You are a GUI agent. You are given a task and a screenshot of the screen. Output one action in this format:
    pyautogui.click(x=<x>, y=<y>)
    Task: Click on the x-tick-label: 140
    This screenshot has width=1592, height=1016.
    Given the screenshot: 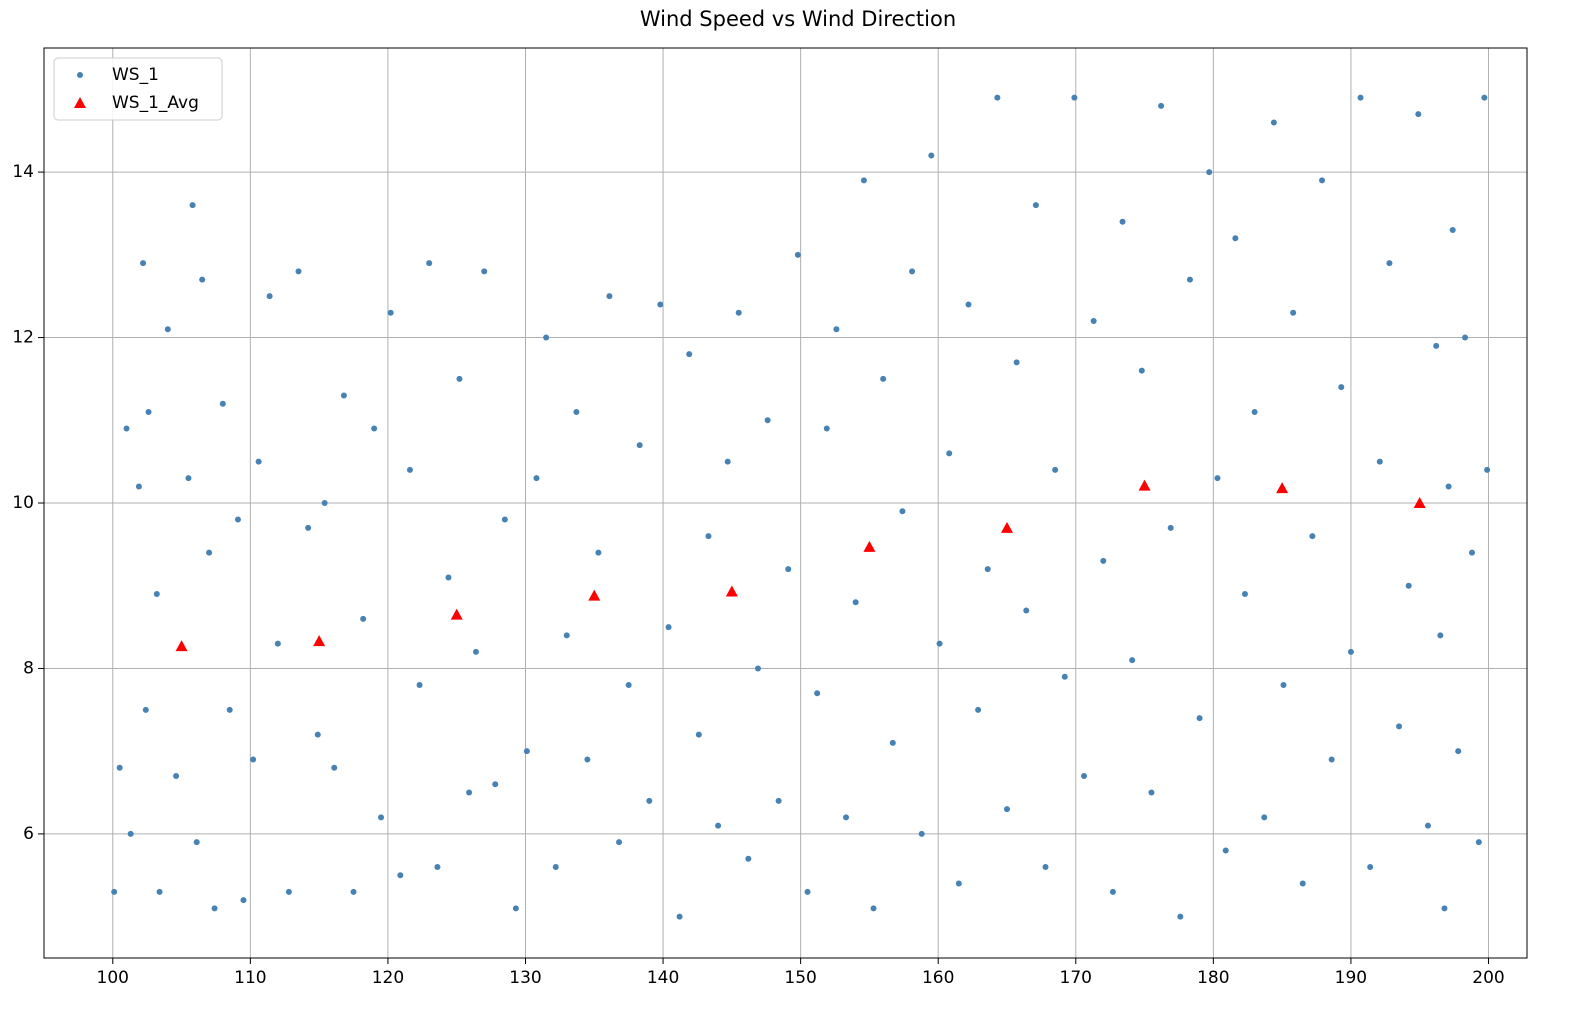 What is the action you would take?
    pyautogui.click(x=663, y=978)
    